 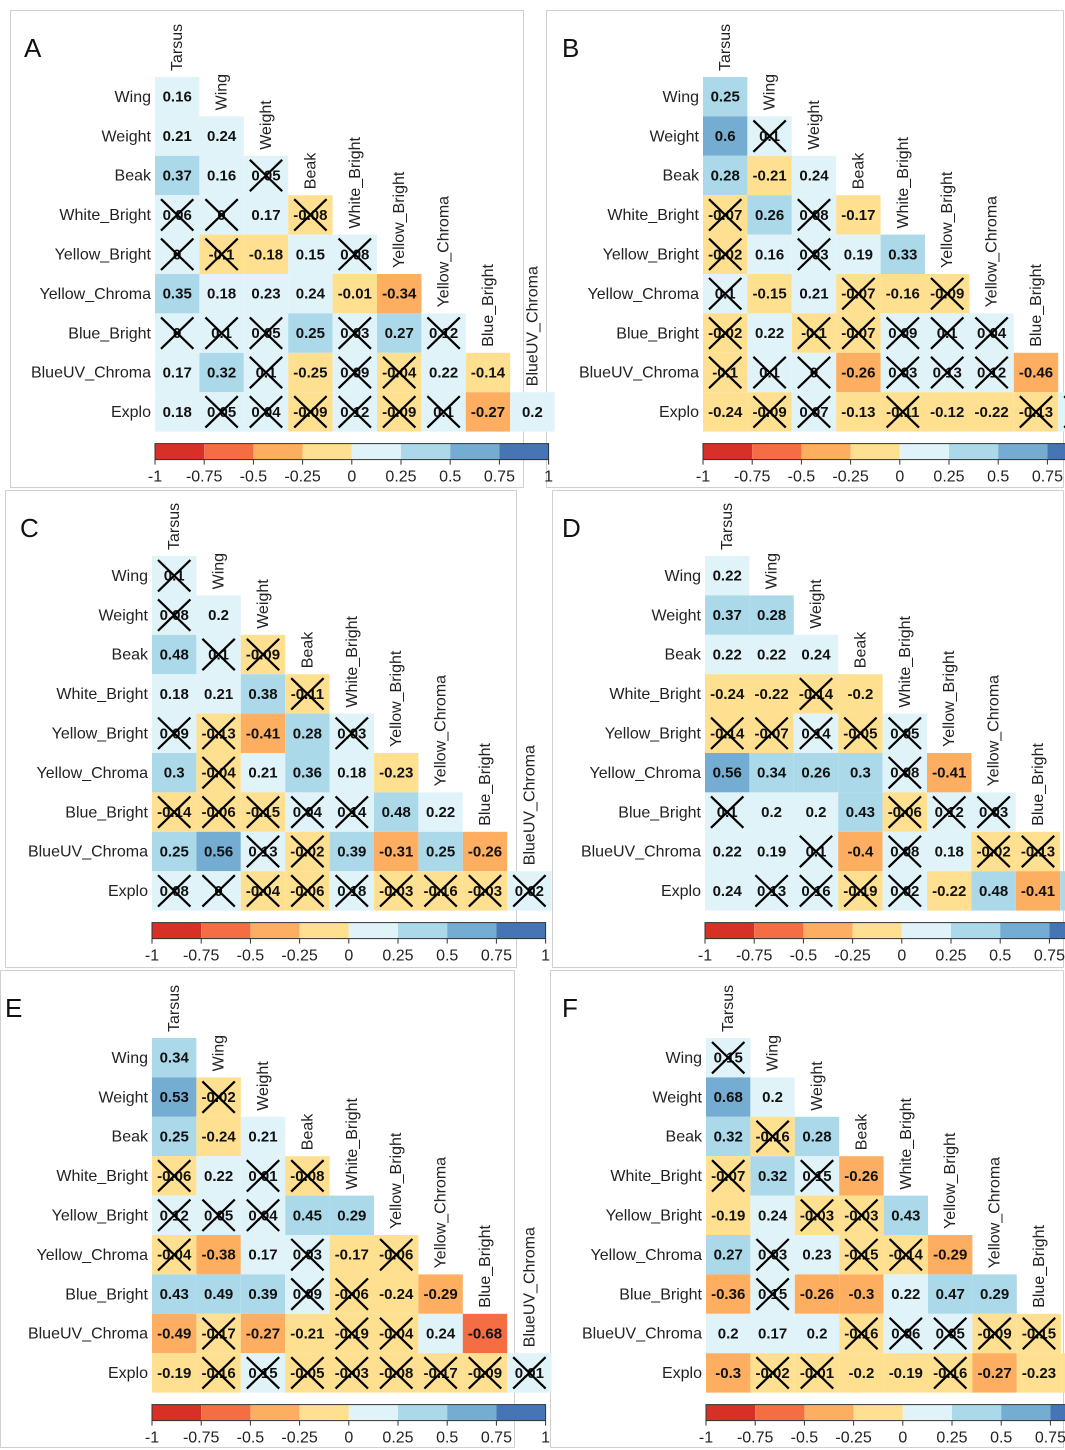 I want to click on row-label: Explo, so click(x=679, y=412).